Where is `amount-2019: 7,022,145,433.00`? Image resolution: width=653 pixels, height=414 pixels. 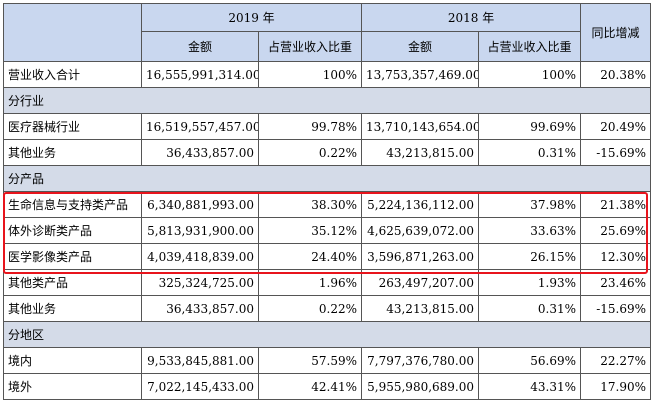
amount-2019: 7,022,145,433.00 is located at coordinates (200, 386).